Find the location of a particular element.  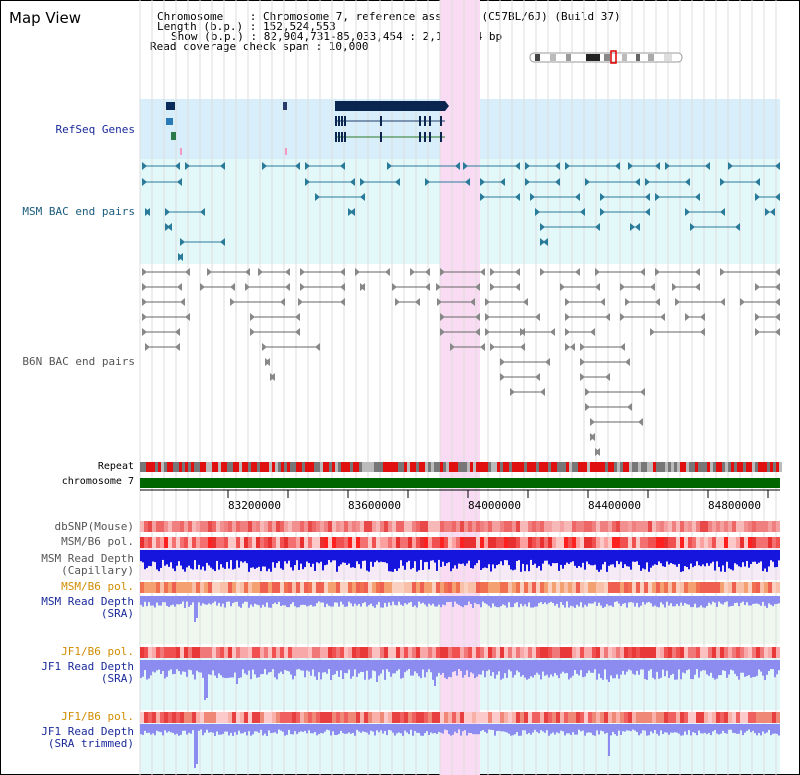

refseq-exon is located at coordinates (381, 121).